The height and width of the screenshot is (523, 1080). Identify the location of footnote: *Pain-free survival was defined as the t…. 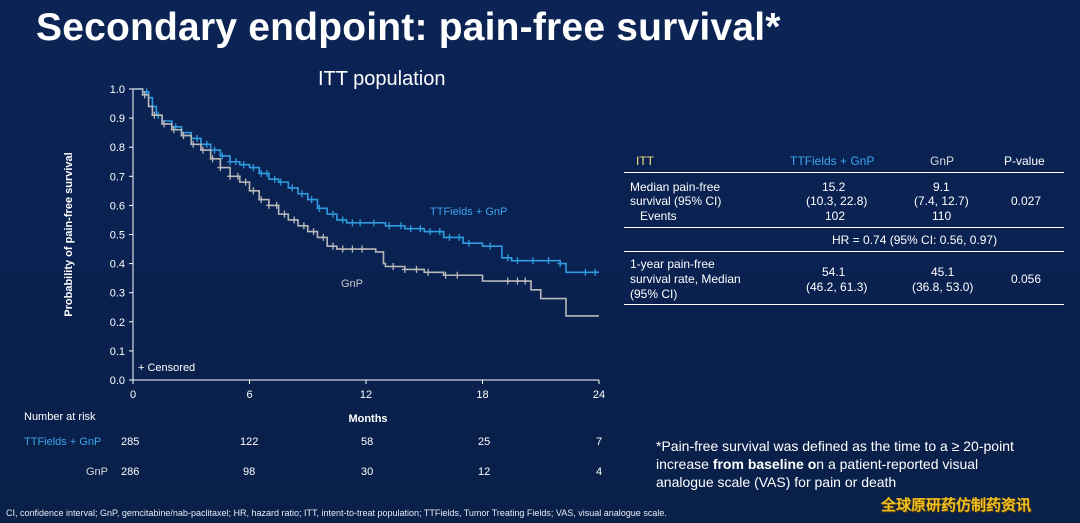
(841, 464).